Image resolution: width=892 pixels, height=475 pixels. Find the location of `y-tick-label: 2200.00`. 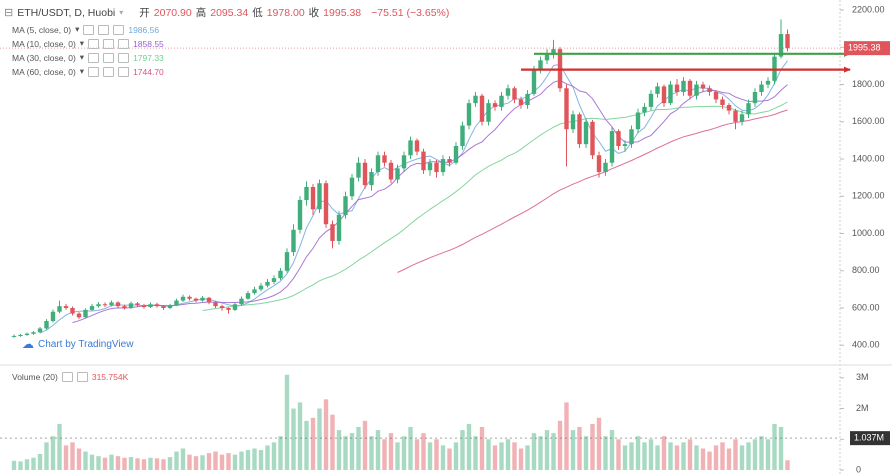

y-tick-label: 2200.00 is located at coordinates (868, 9).